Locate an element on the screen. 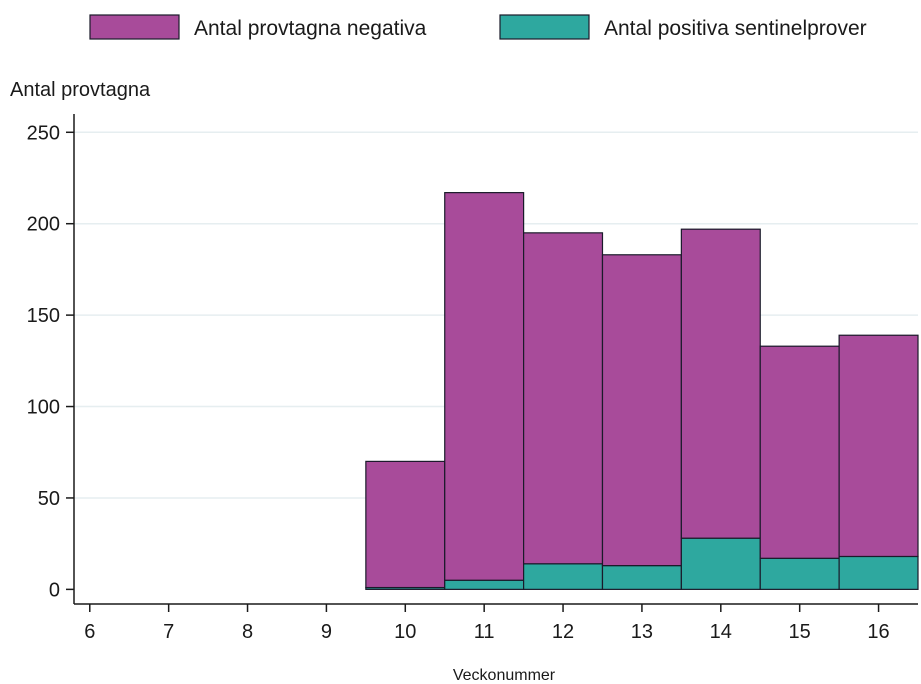 This screenshot has height=684, width=921. x-tick-label-9: 9 is located at coordinates (326, 632).